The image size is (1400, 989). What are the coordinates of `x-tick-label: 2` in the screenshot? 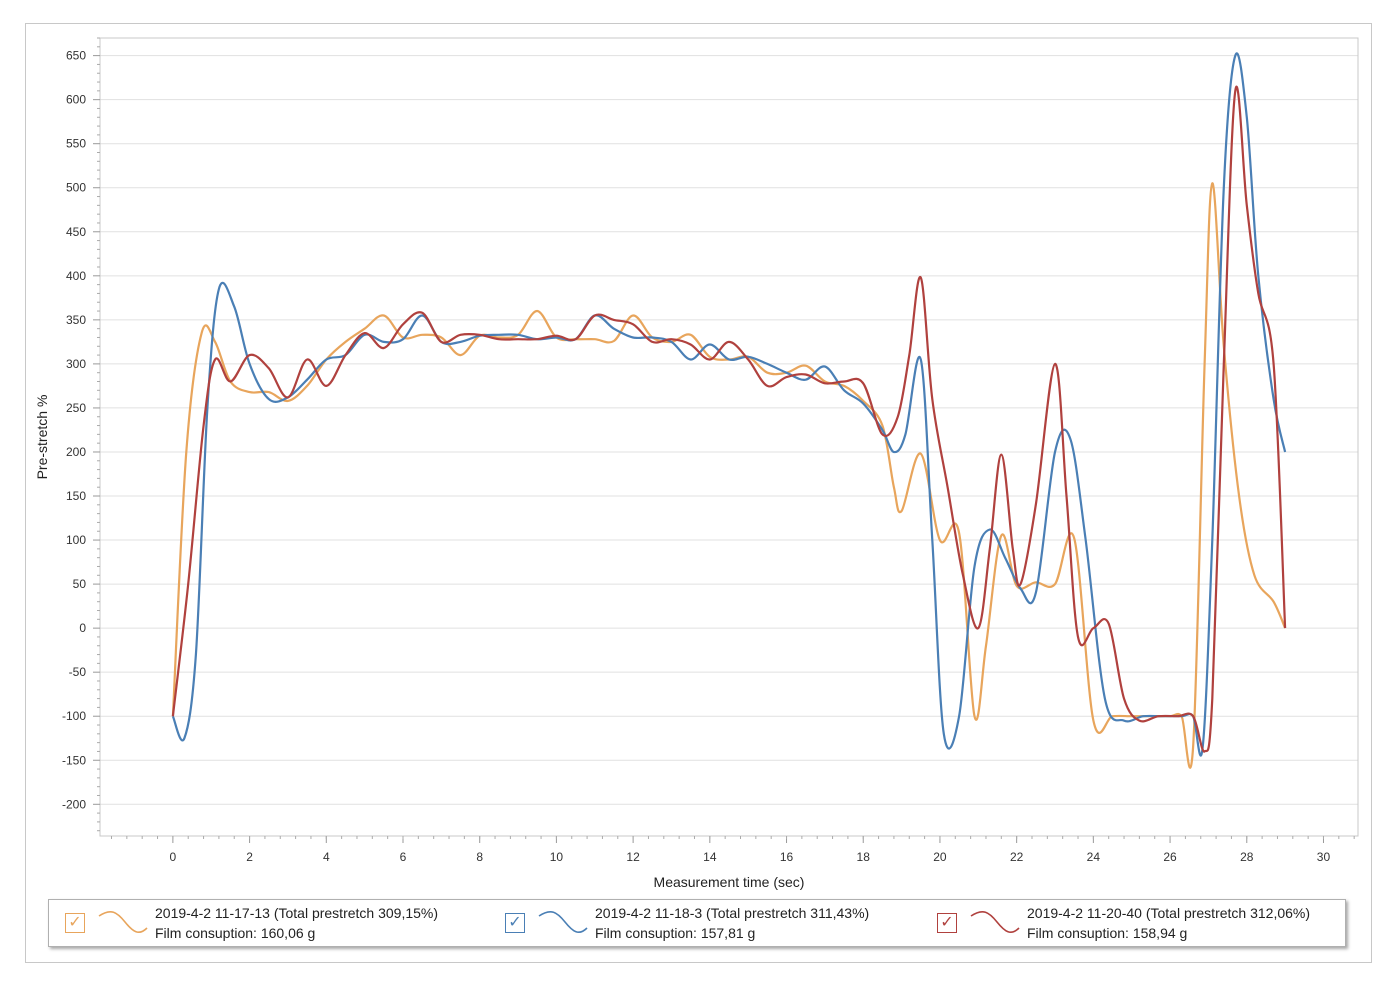 It's located at (249, 857).